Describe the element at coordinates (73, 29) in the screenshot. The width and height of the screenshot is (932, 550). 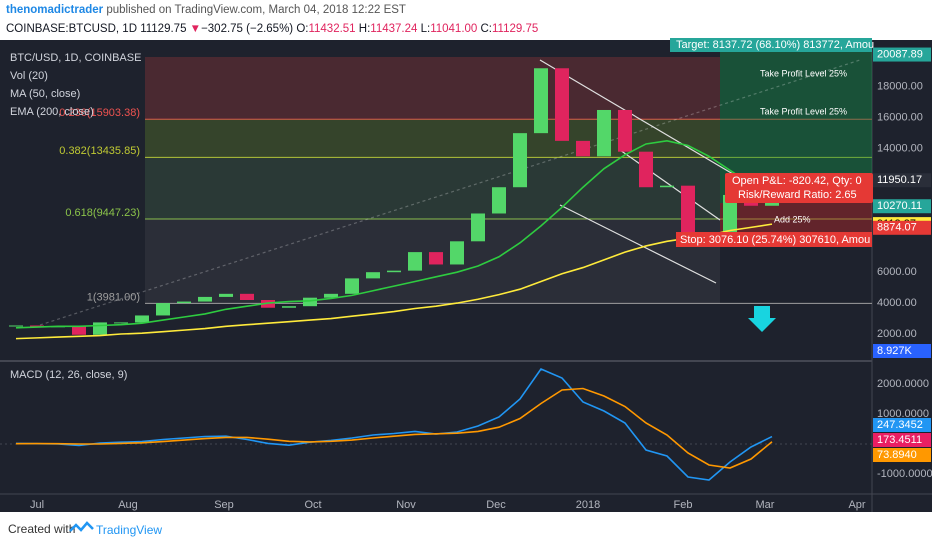
I see `quote-part: COINBASE:BTCUSD, 1D` at that location.